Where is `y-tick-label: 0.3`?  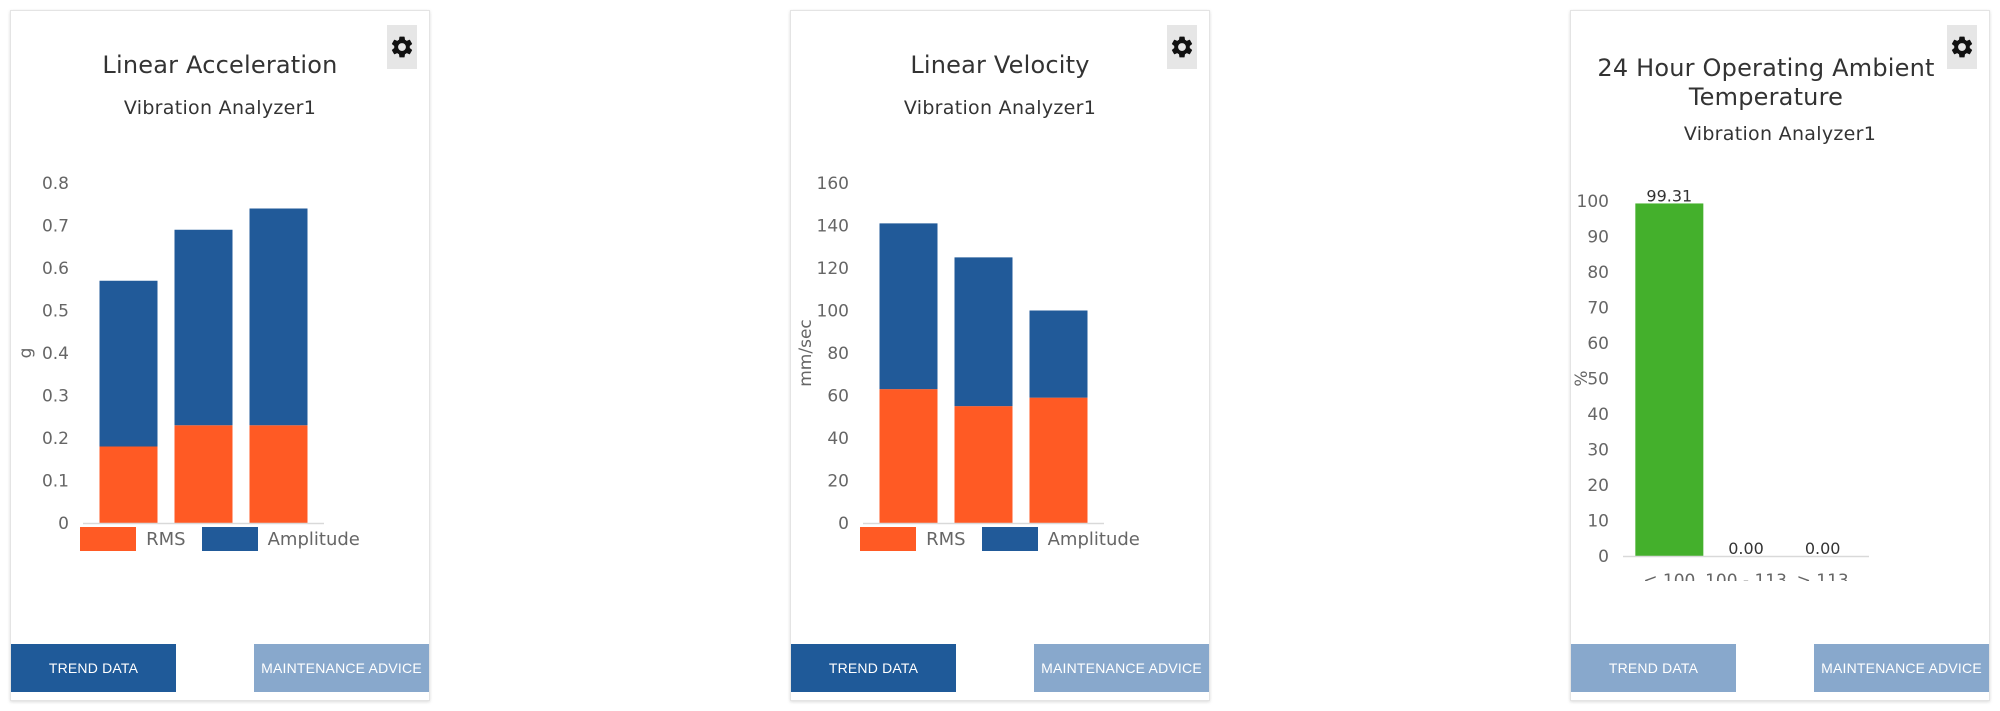 y-tick-label: 0.3 is located at coordinates (55, 397).